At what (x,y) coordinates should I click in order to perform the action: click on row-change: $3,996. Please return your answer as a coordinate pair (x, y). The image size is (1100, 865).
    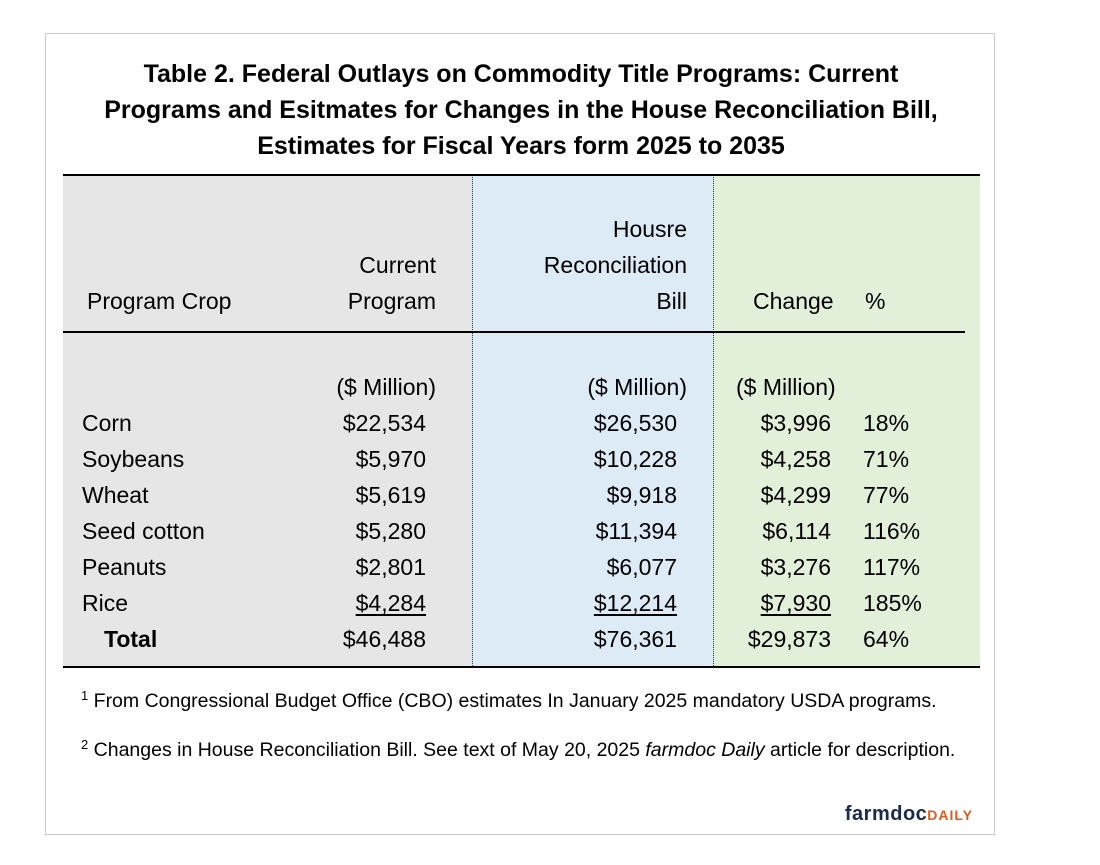
    Looking at the image, I should click on (795, 423).